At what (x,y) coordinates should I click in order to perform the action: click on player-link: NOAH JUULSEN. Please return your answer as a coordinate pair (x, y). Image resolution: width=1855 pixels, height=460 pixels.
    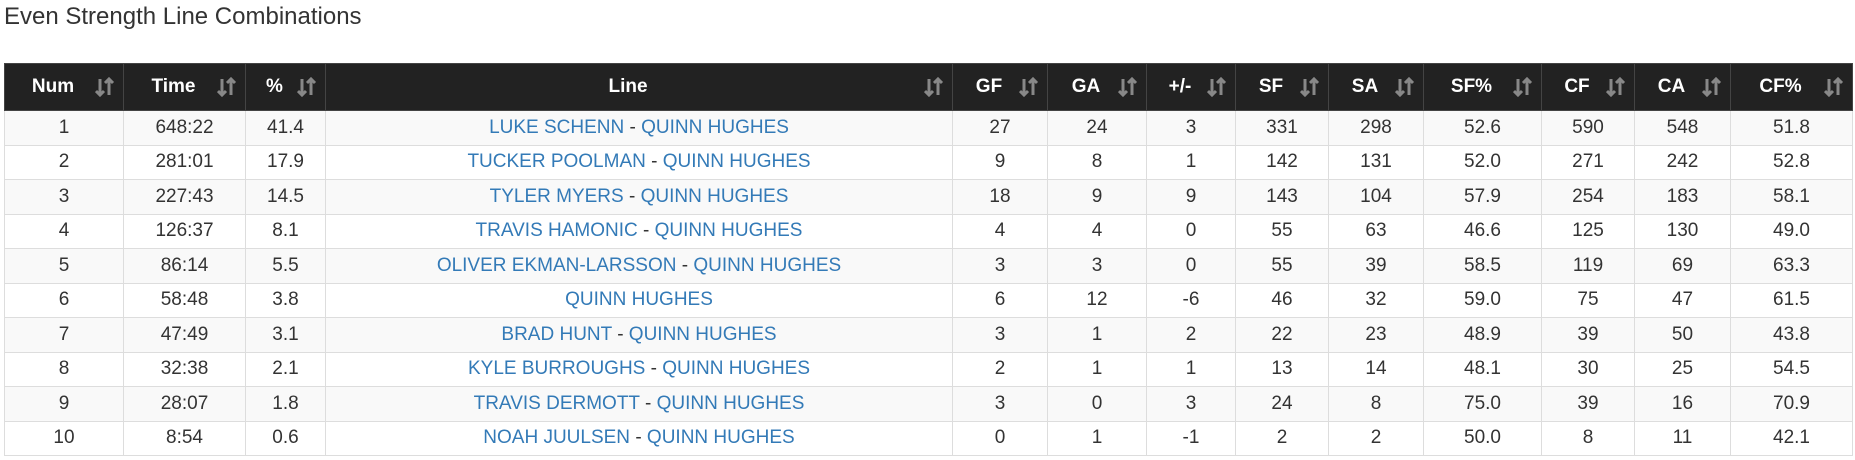
    Looking at the image, I should click on (557, 438).